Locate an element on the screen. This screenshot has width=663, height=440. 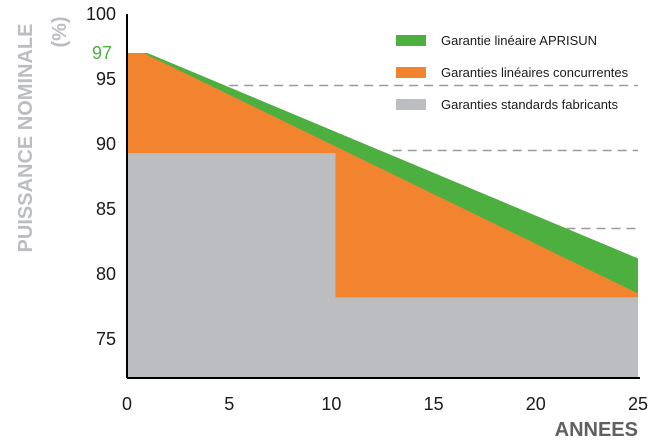
x-tick-label: 0 is located at coordinates (127, 404).